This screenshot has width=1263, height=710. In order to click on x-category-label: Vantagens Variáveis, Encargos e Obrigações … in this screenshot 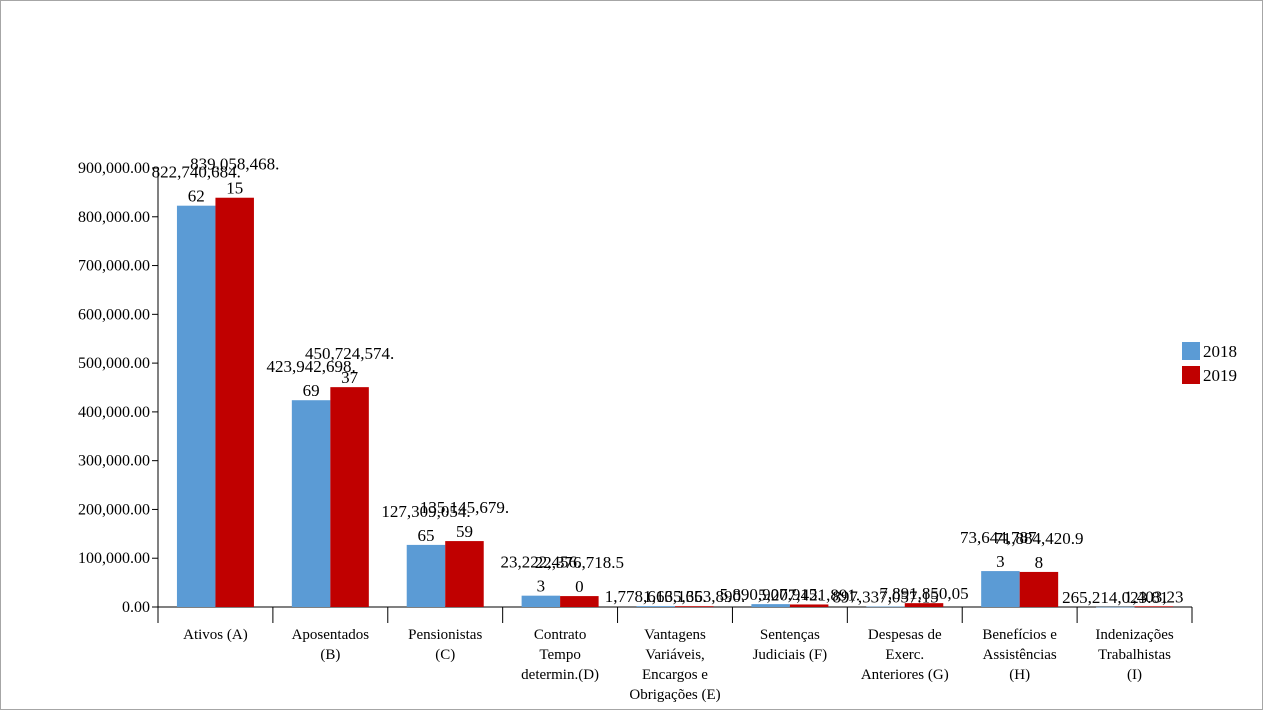, I will do `click(674, 665)`.